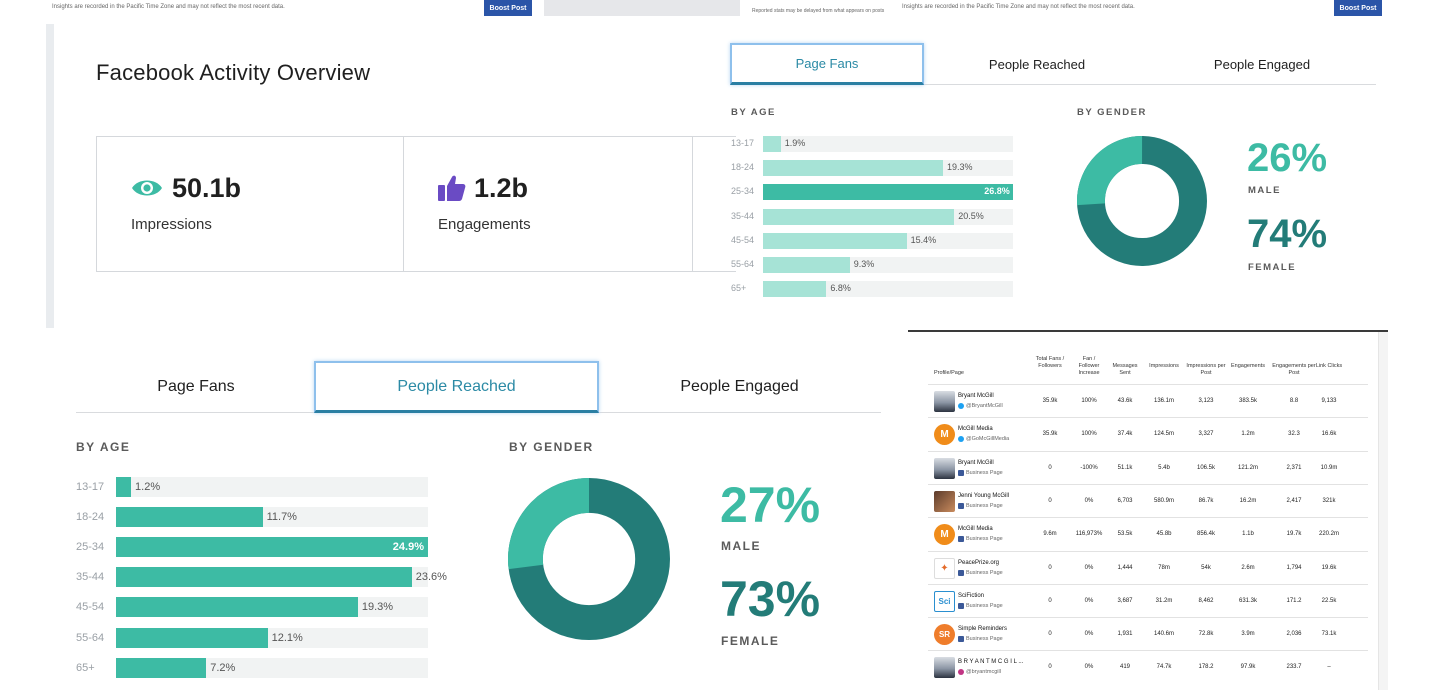 The width and height of the screenshot is (1456, 690). I want to click on table-column-header: Fan / Follower Increase, so click(1089, 366).